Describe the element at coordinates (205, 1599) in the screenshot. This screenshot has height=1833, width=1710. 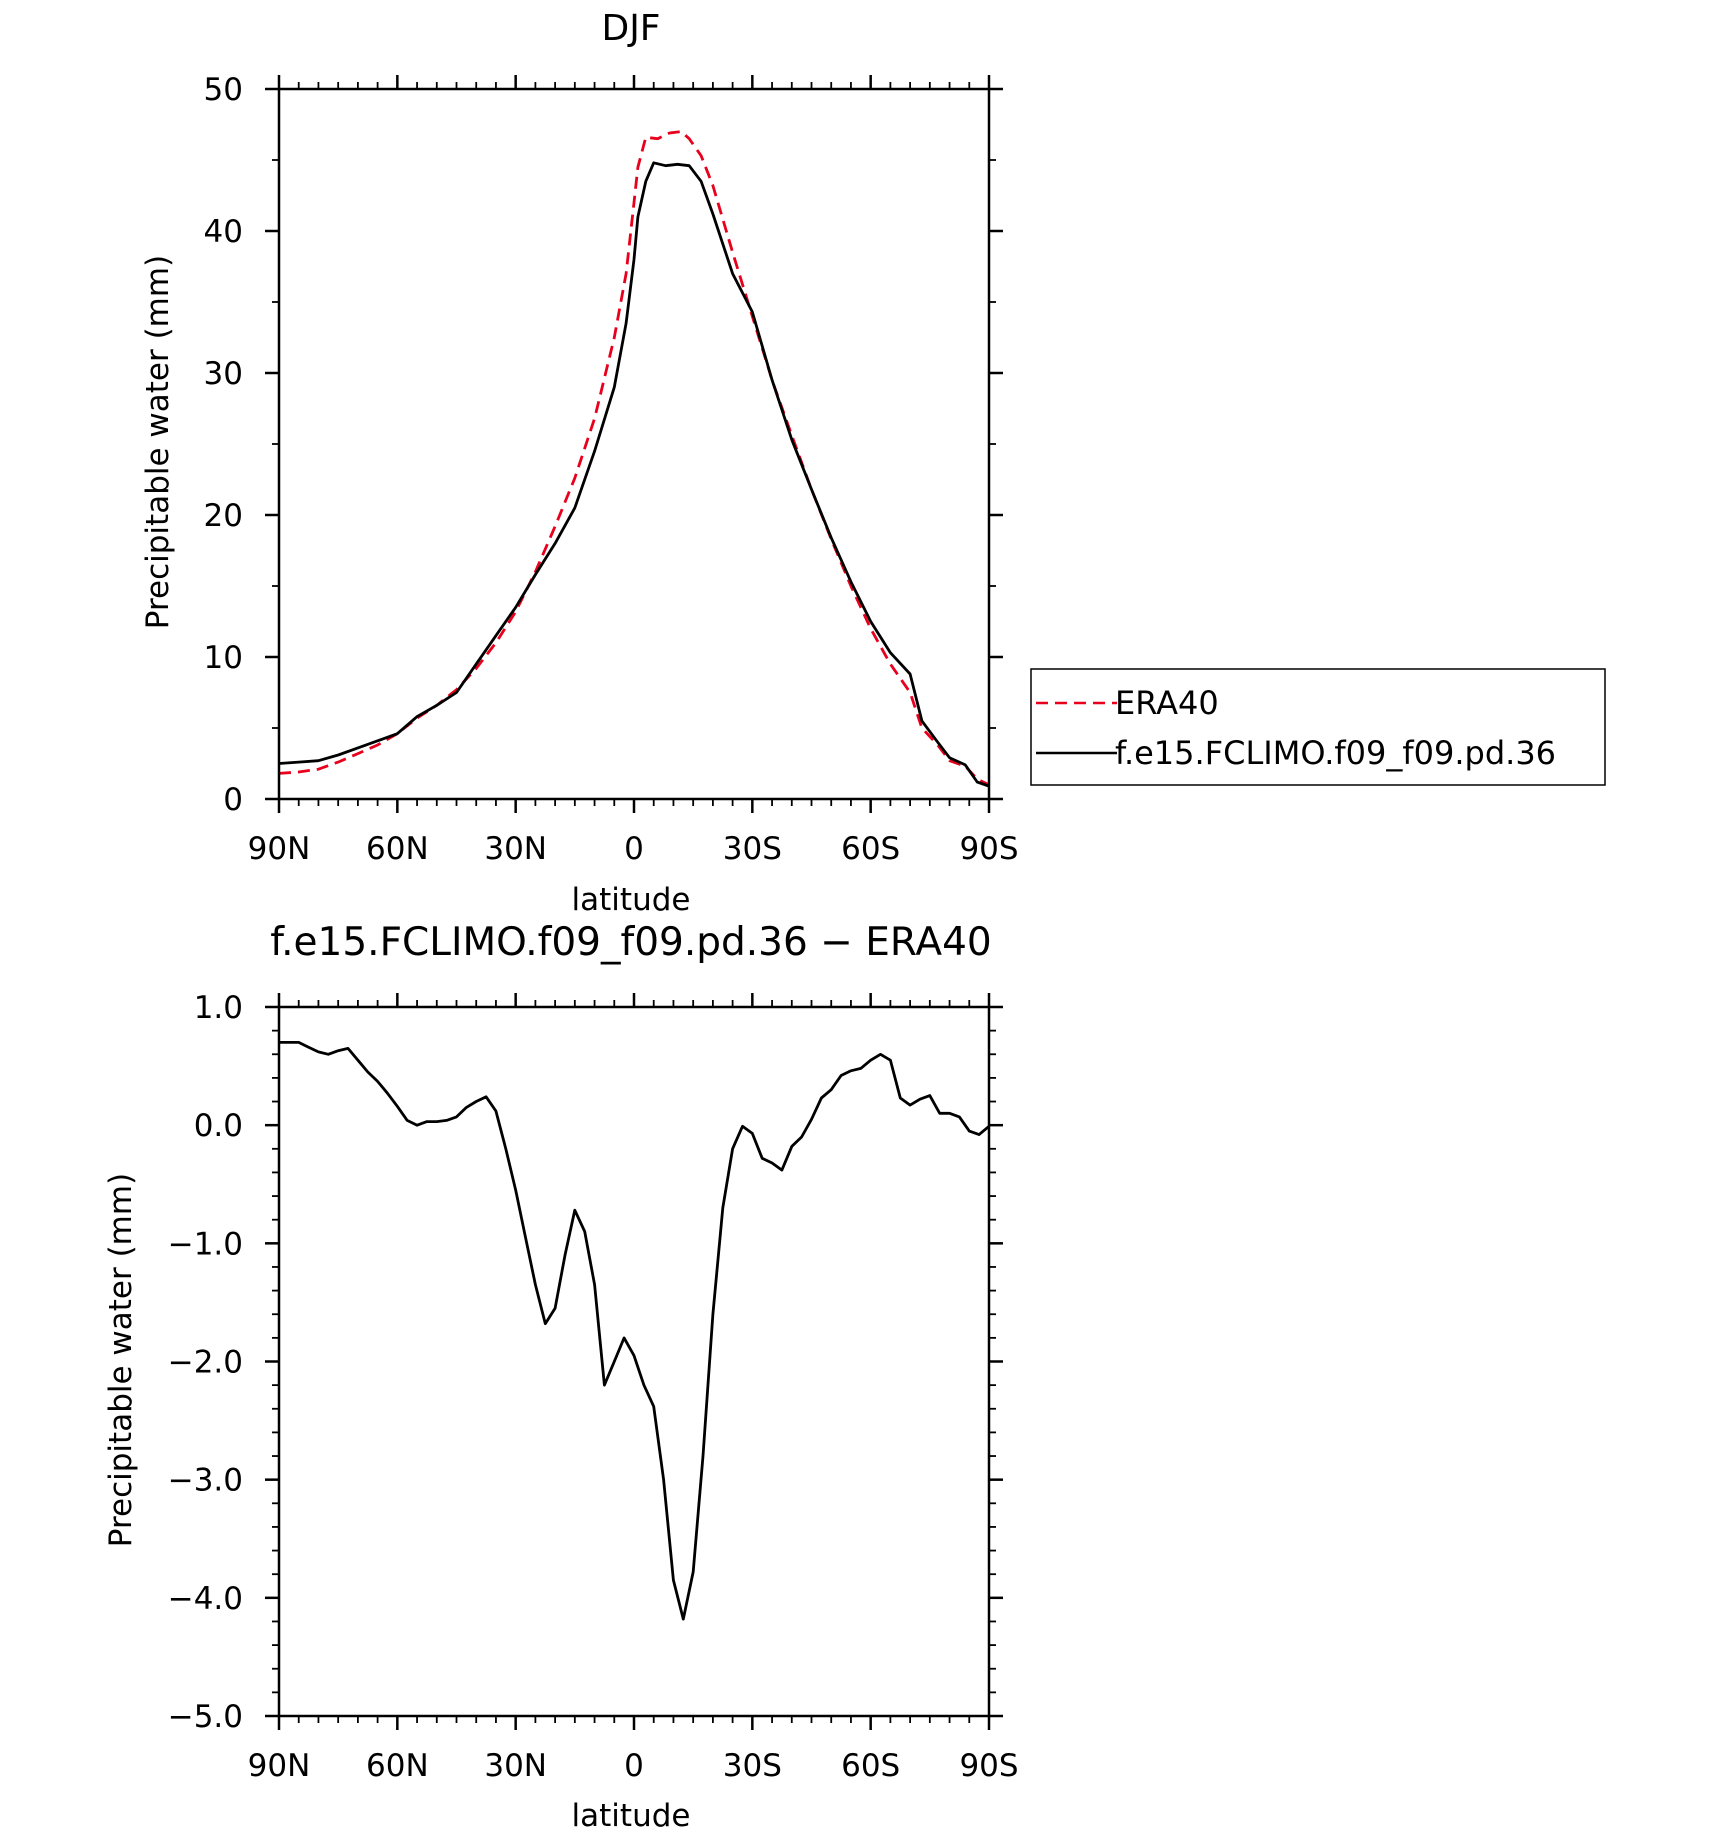
I see `y-tick-label: −4.0` at that location.